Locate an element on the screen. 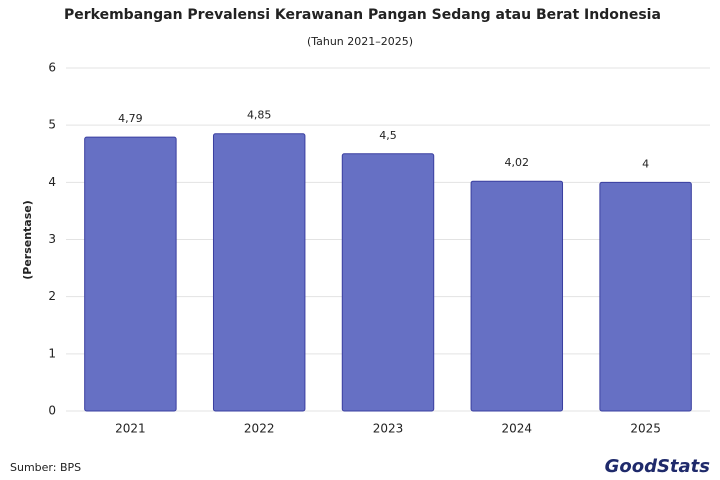 The width and height of the screenshot is (720, 480). y-tick-label: 1 is located at coordinates (52, 353).